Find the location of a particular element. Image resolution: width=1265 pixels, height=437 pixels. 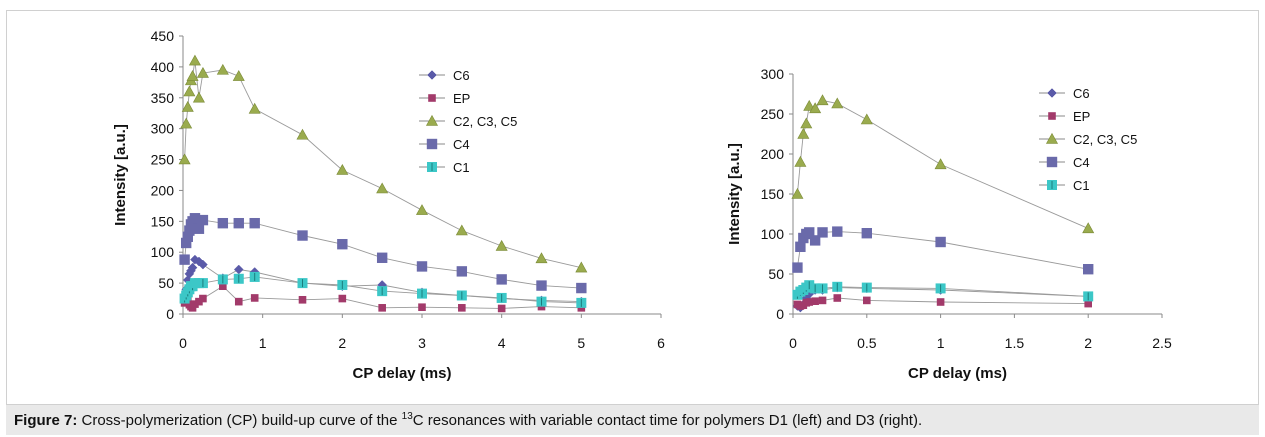

chart1-y-tick-label: 350 is located at coordinates (163, 98).